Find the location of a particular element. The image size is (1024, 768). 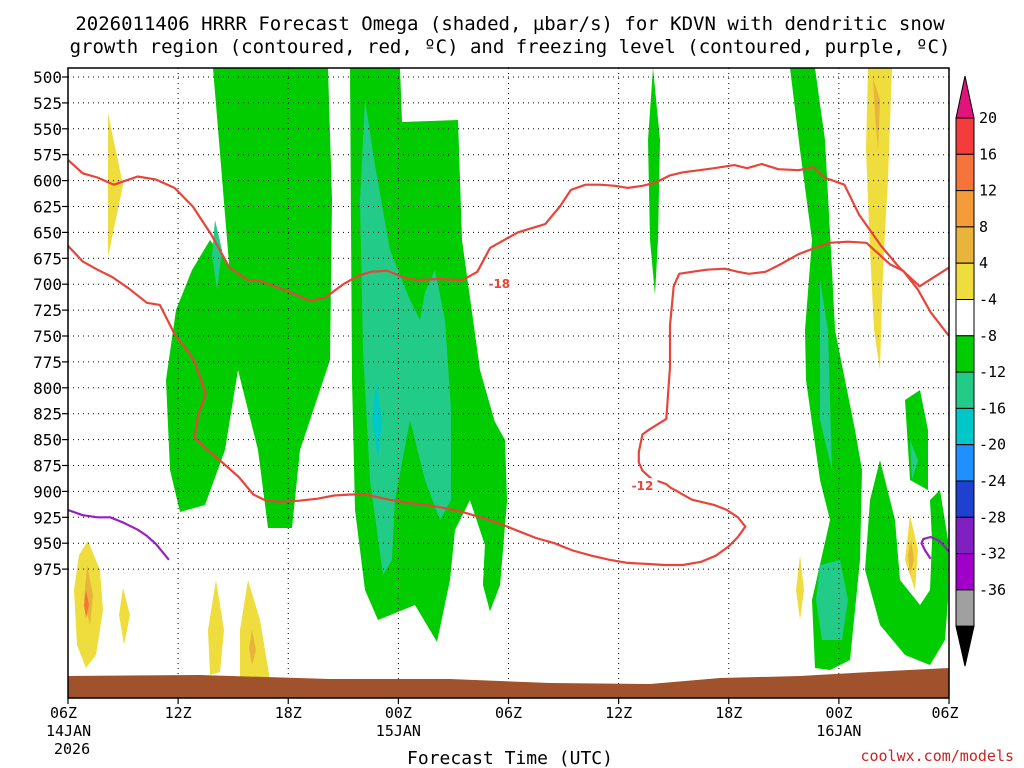

omega-teal-small-cell is located at coordinates (914, 460).